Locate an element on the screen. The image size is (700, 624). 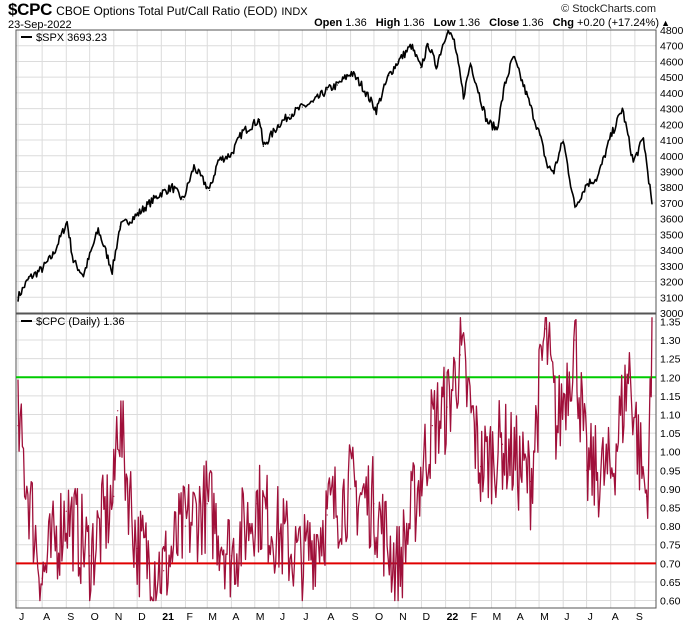
legend-label: $CPC (Daily) 1.36 is located at coordinates (80, 322).